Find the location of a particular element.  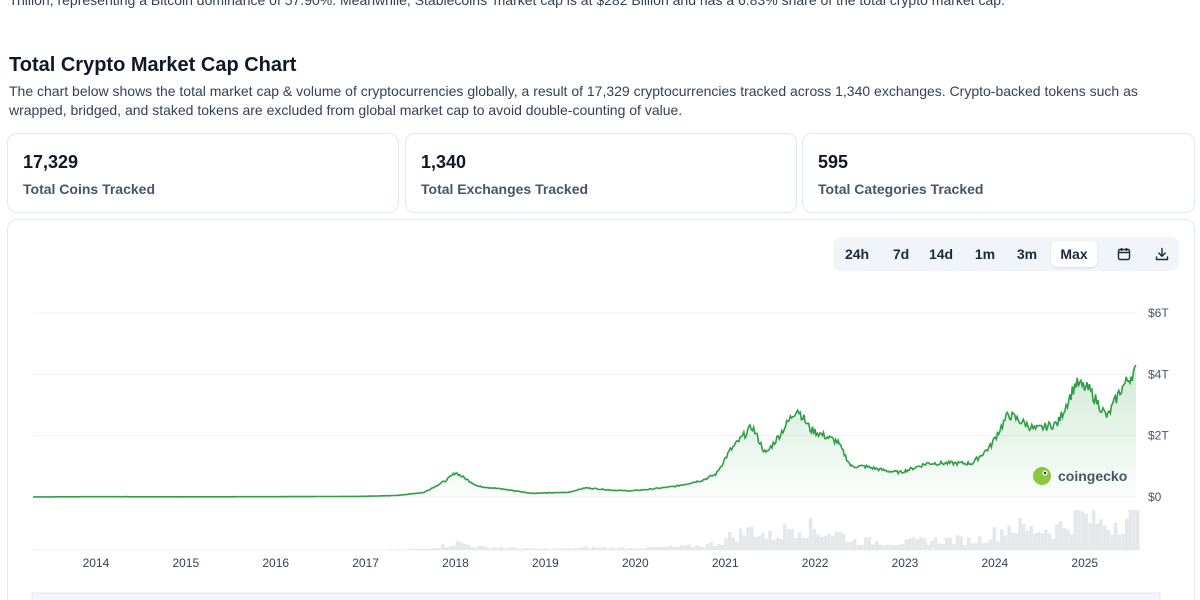

stat-value: 595 is located at coordinates (833, 162).